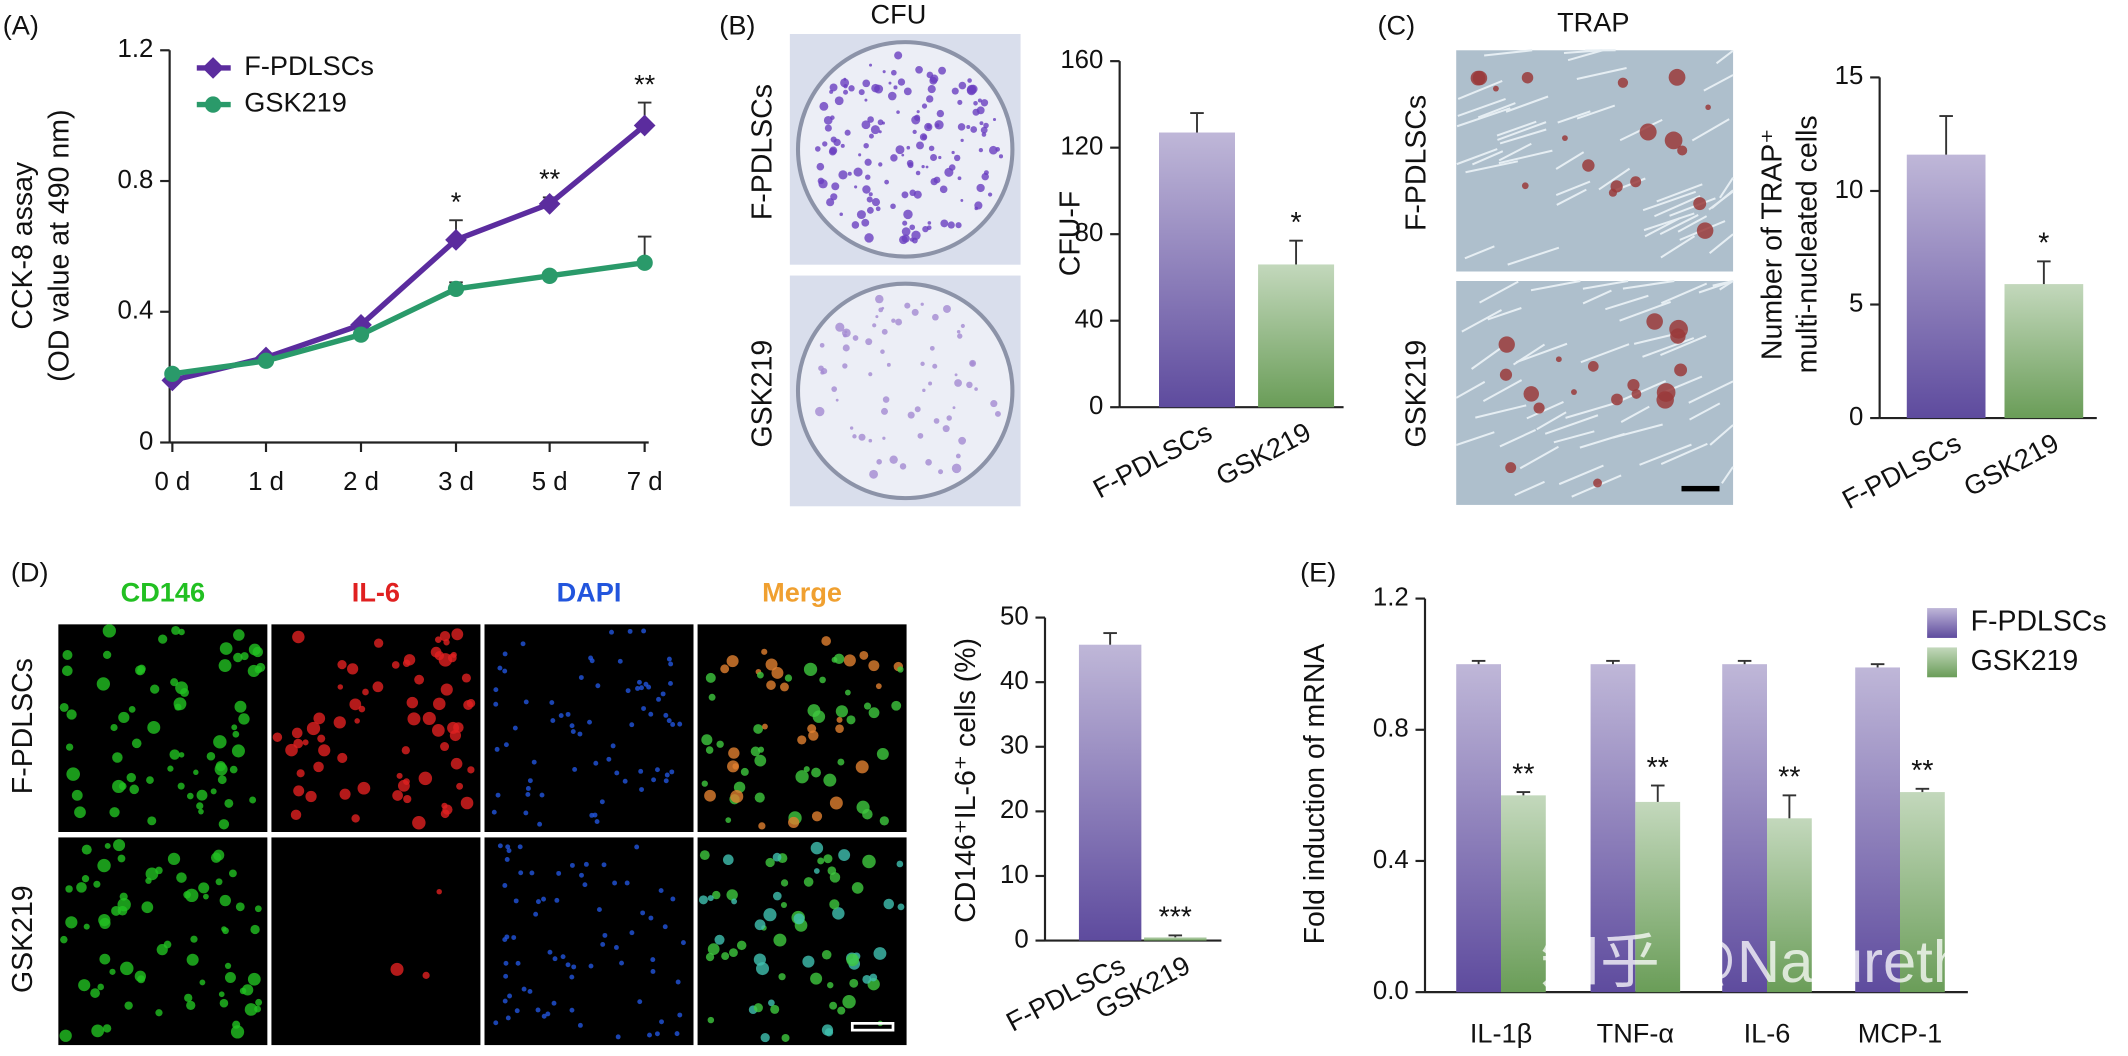  What do you see at coordinates (2043, 244) in the screenshot?
I see `significance-label: *` at bounding box center [2043, 244].